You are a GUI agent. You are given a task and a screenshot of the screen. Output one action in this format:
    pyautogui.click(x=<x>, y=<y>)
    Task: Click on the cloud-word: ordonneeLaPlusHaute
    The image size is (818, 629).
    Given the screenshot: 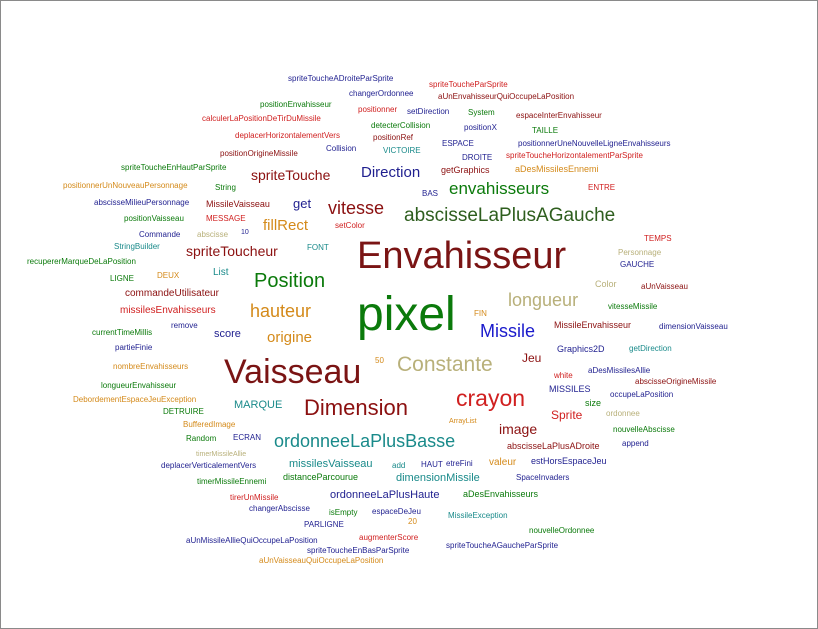 What is the action you would take?
    pyautogui.click(x=385, y=495)
    